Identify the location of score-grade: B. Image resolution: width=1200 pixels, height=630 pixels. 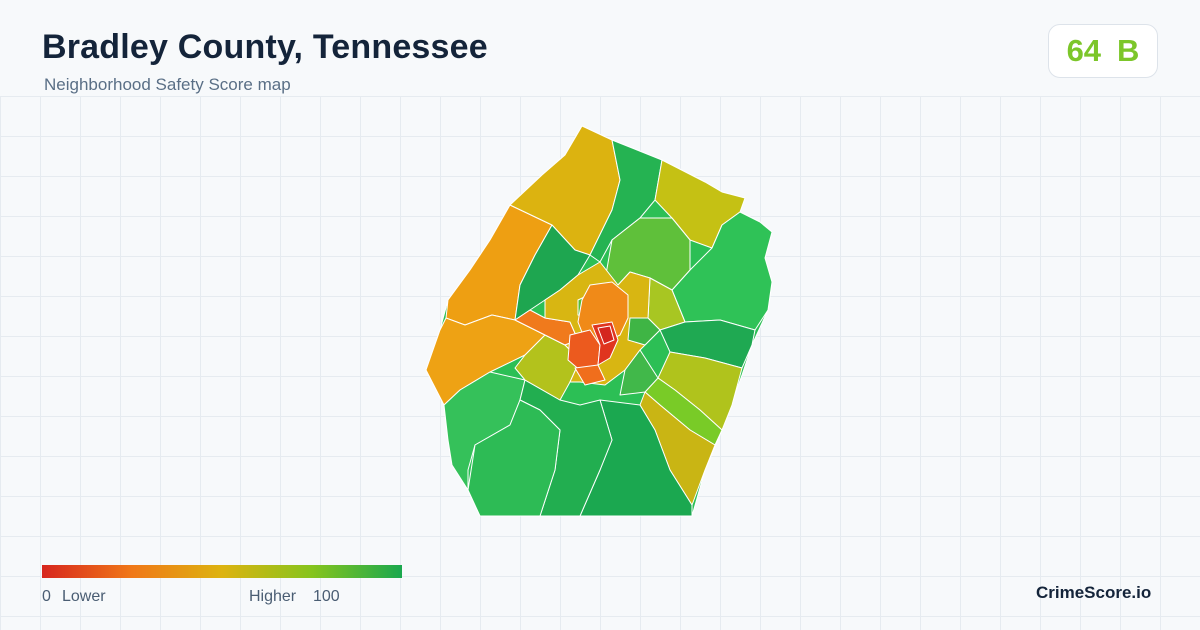
(1128, 50).